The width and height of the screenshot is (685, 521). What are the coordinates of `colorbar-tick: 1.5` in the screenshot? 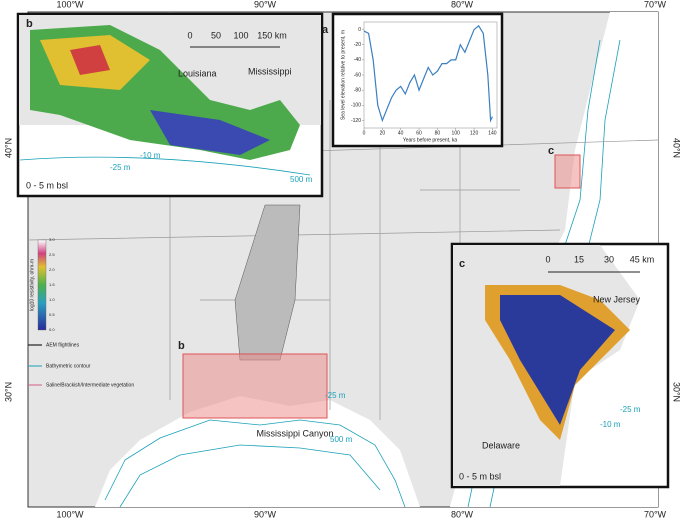 It's located at (52, 284).